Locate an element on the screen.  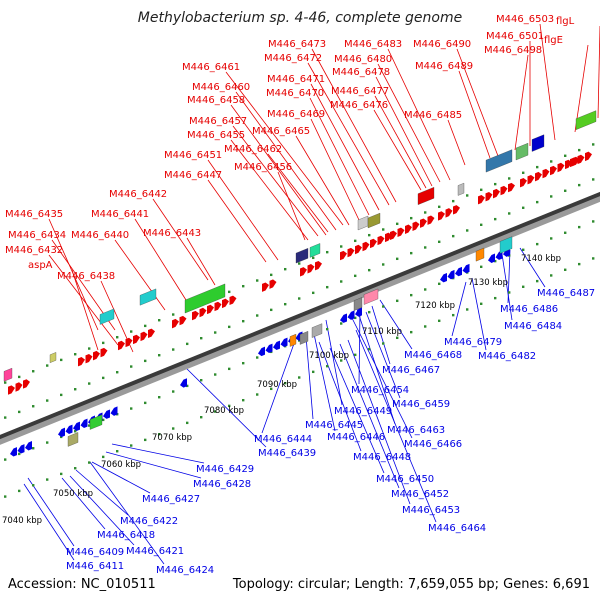
gene-label-bottom: M446_6482 is located at coordinates (507, 356).